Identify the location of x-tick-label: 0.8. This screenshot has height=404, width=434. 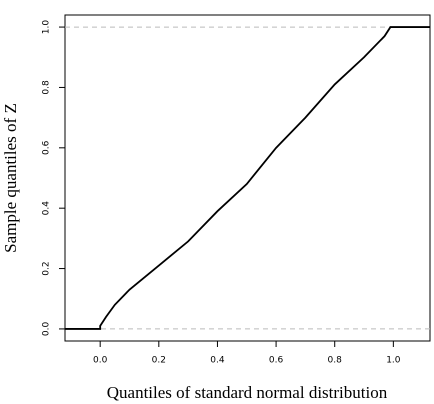
(335, 361).